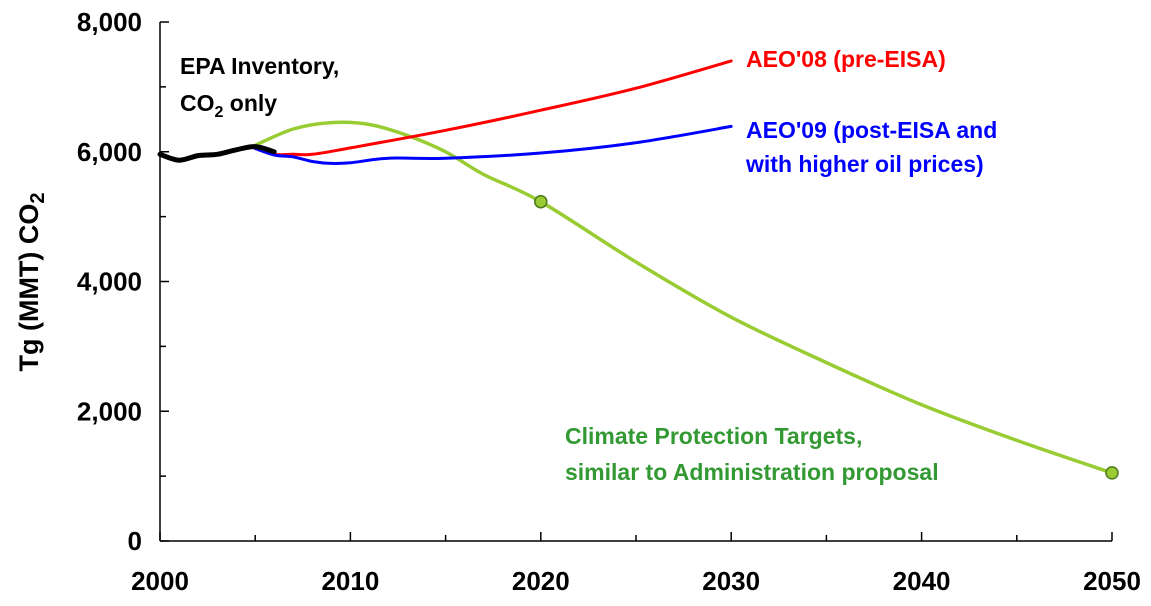 This screenshot has width=1151, height=606. I want to click on y-tick-label: 0, so click(135, 541).